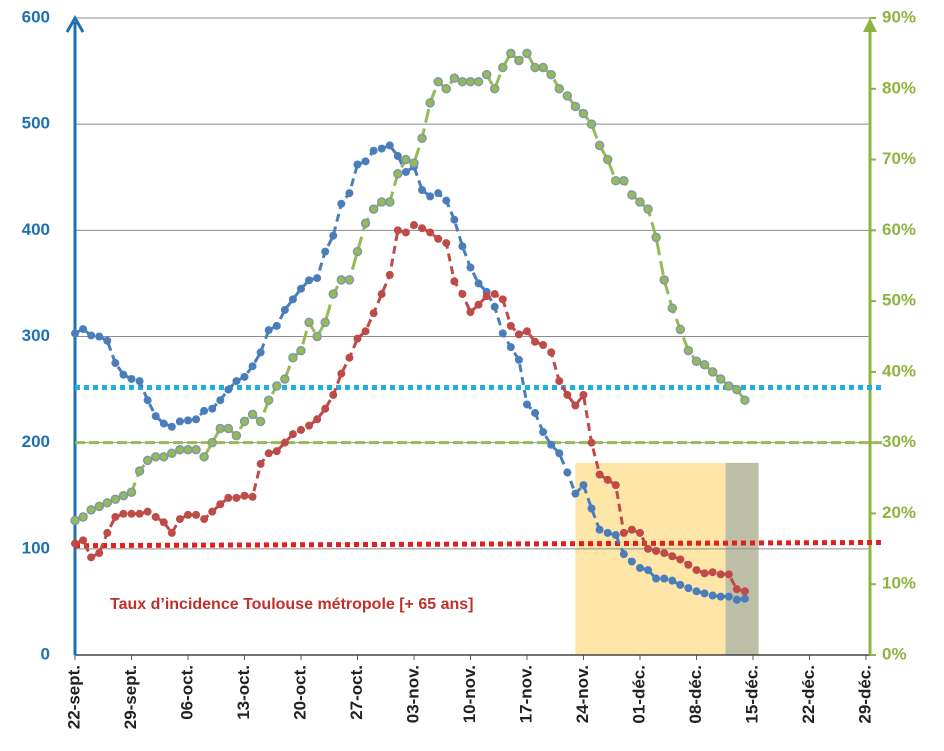 This screenshot has width=944, height=751. Describe the element at coordinates (36, 335) in the screenshot. I see `y-tick-label: 300` at that location.